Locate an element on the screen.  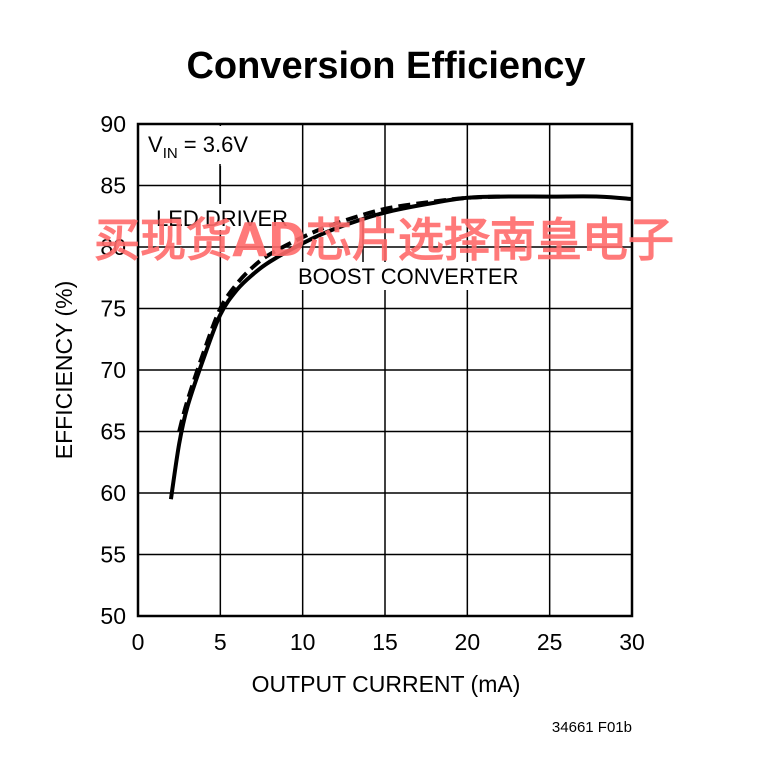
y-tick-label: 85 is located at coordinates (113, 186).